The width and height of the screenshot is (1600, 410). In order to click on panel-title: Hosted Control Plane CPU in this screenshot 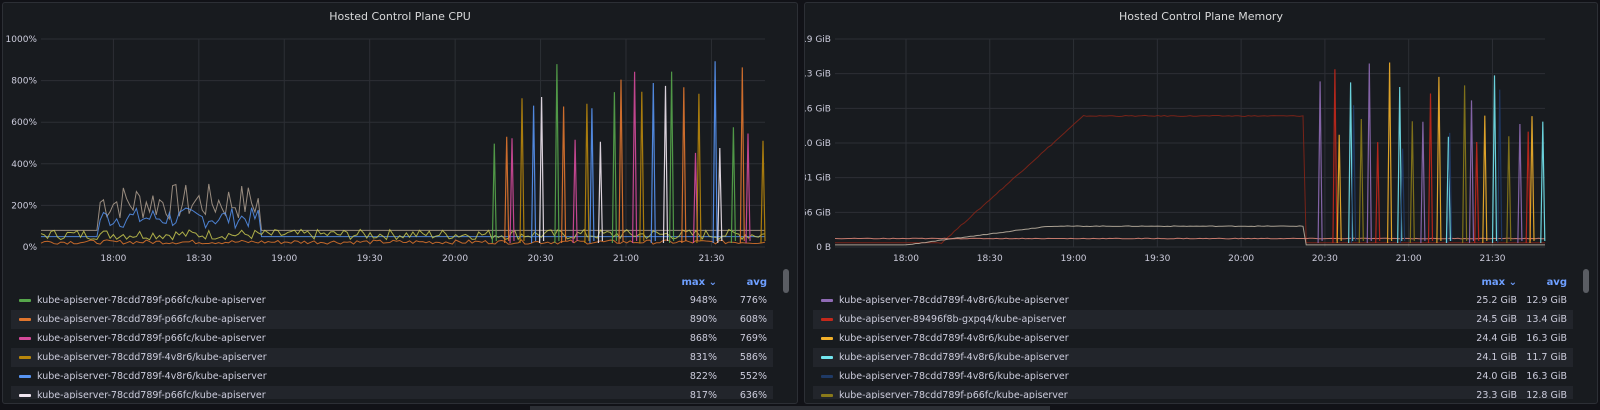, I will do `click(400, 16)`.